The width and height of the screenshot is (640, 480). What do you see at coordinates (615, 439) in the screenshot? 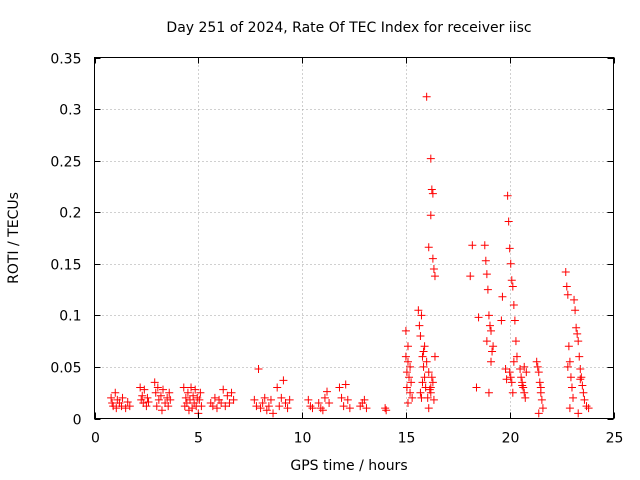
I see `x-tick-label: 25` at bounding box center [615, 439].